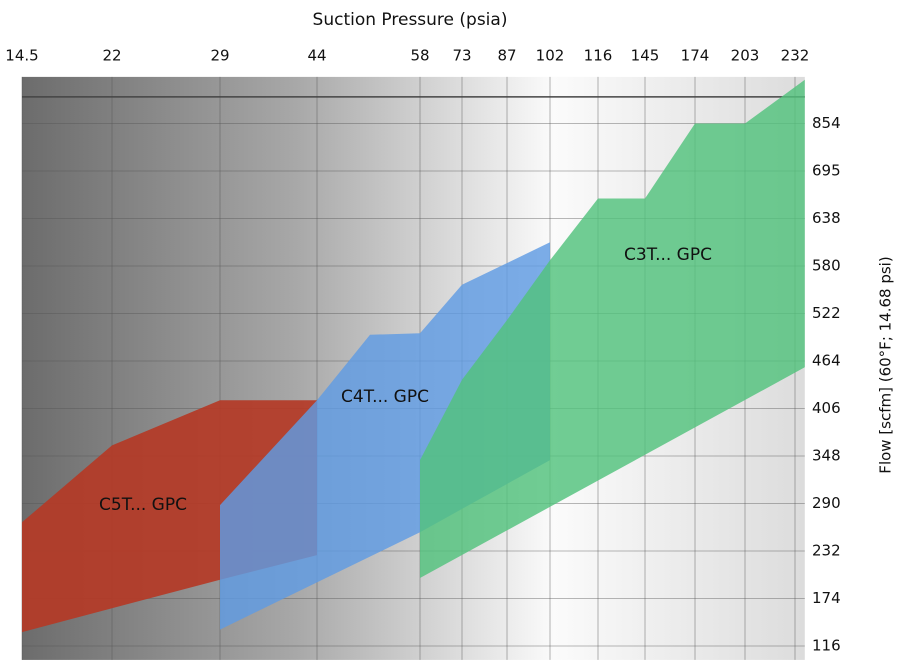 This screenshot has width=910, height=664. Describe the element at coordinates (826, 123) in the screenshot. I see `y-tick-label: 854` at that location.